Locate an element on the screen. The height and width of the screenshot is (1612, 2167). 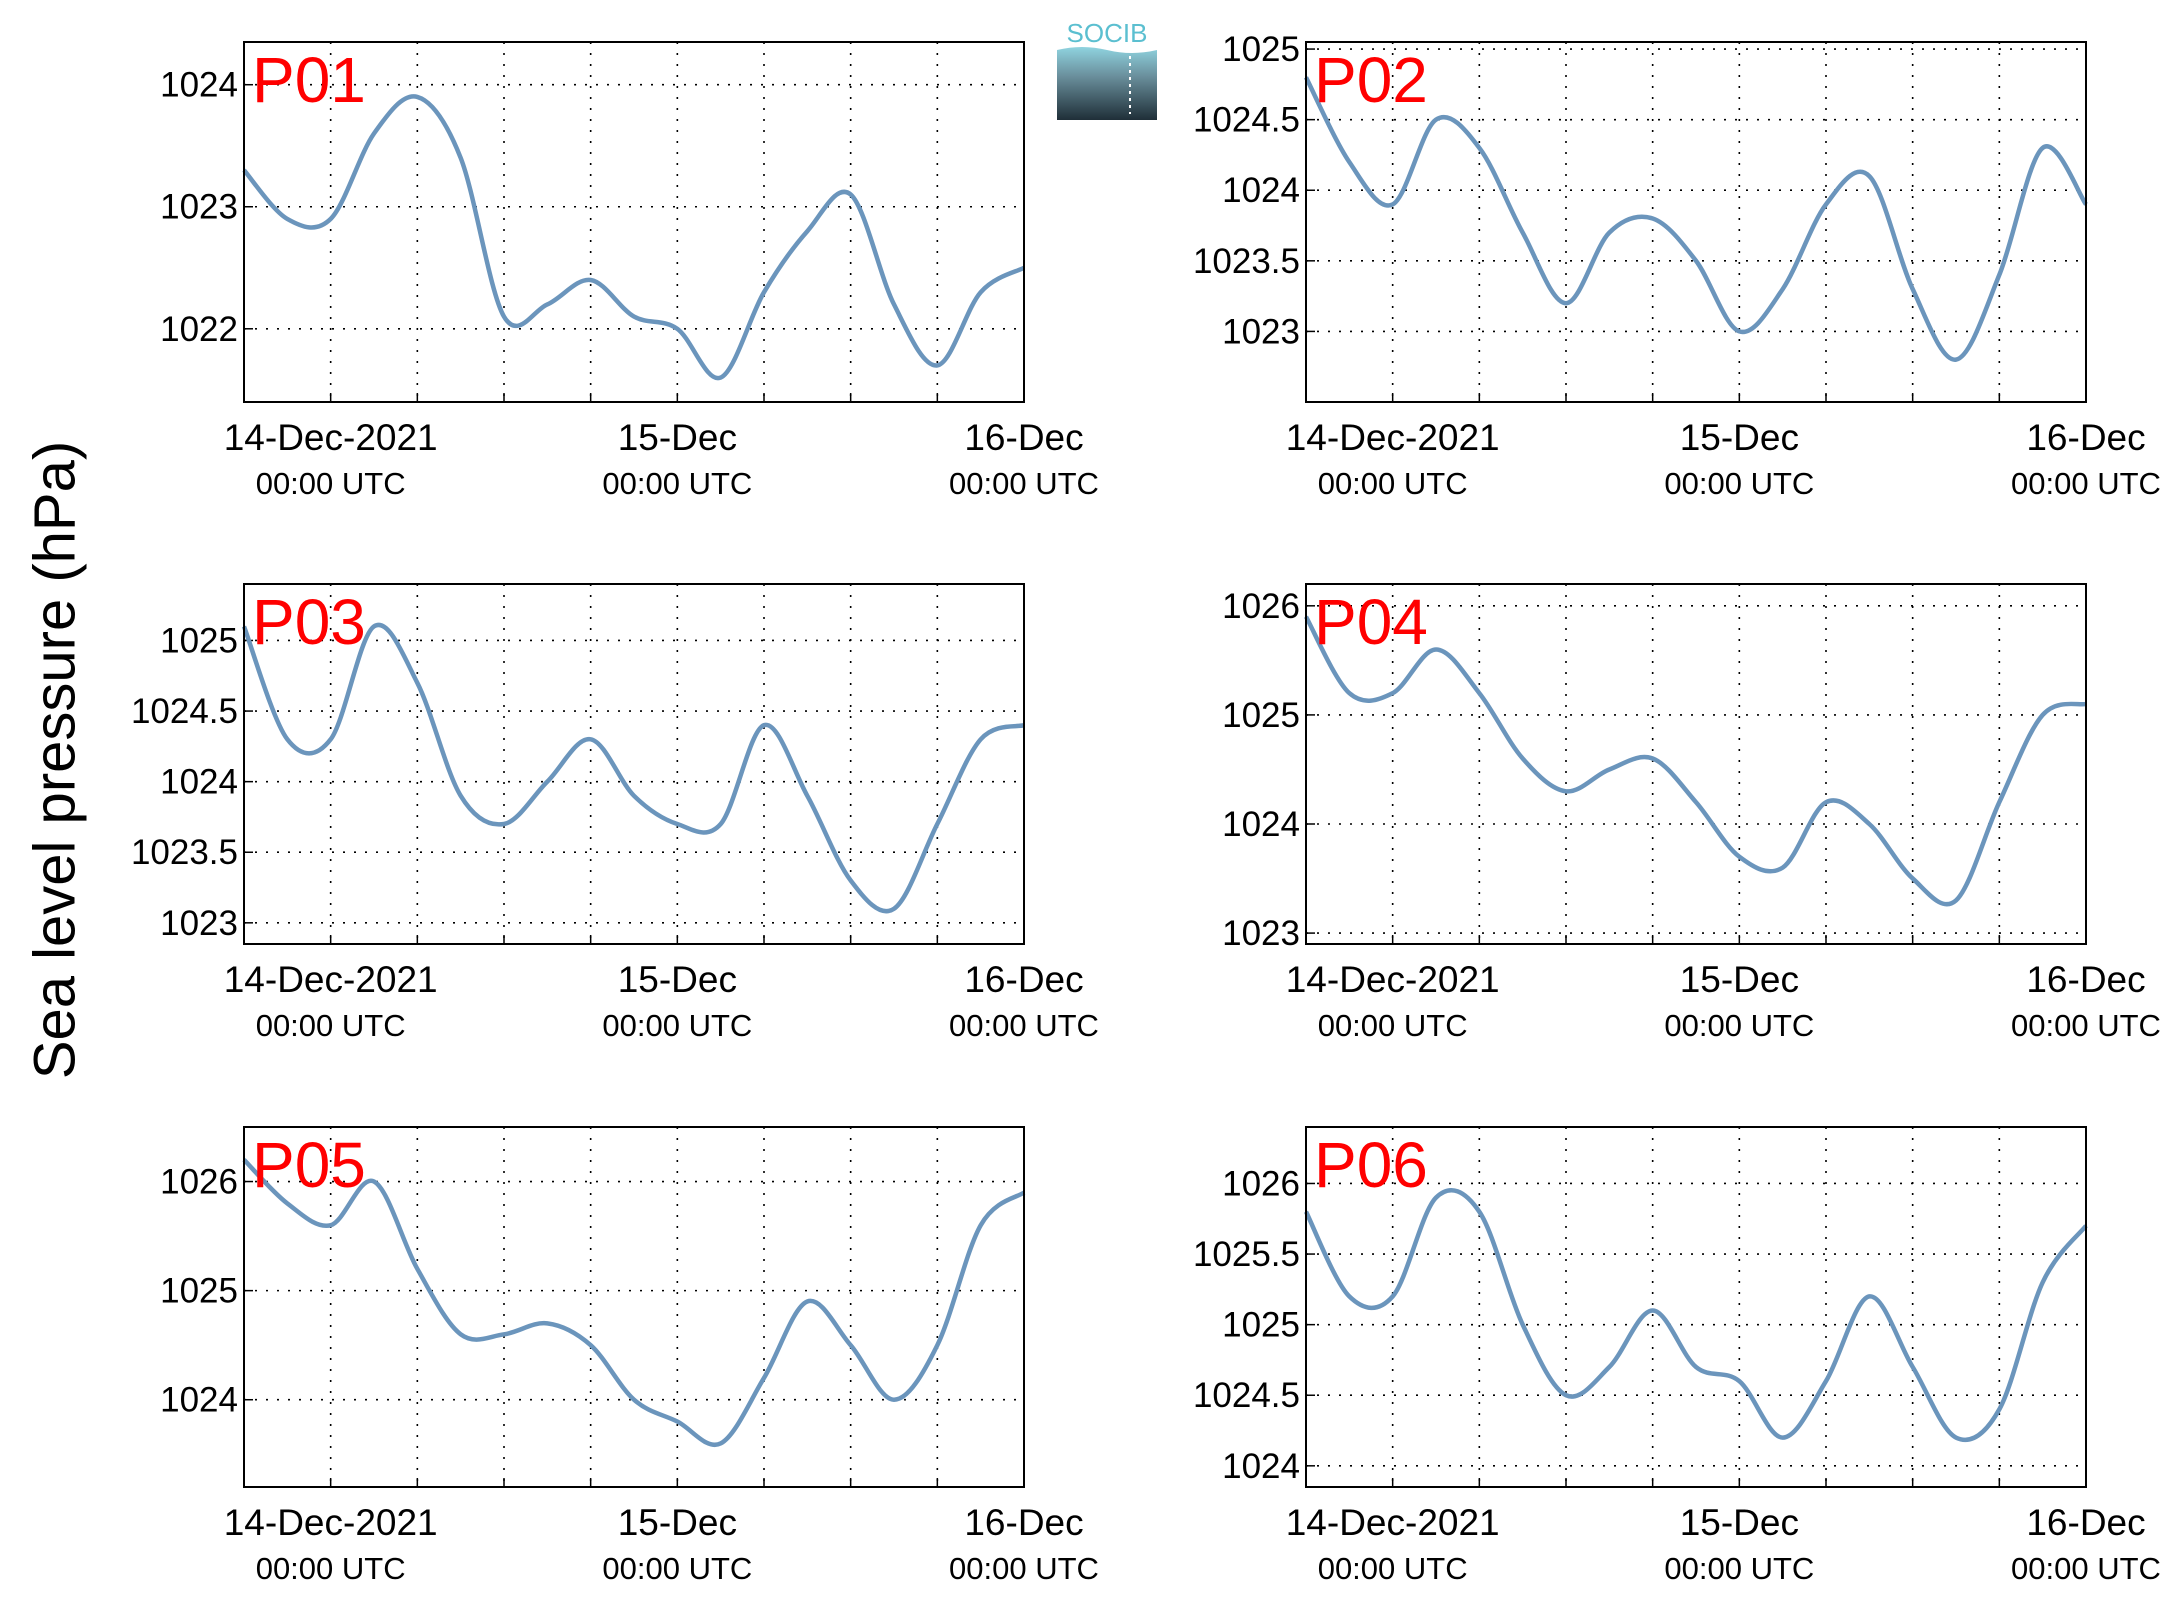
panel-label: P02 is located at coordinates (1371, 80).